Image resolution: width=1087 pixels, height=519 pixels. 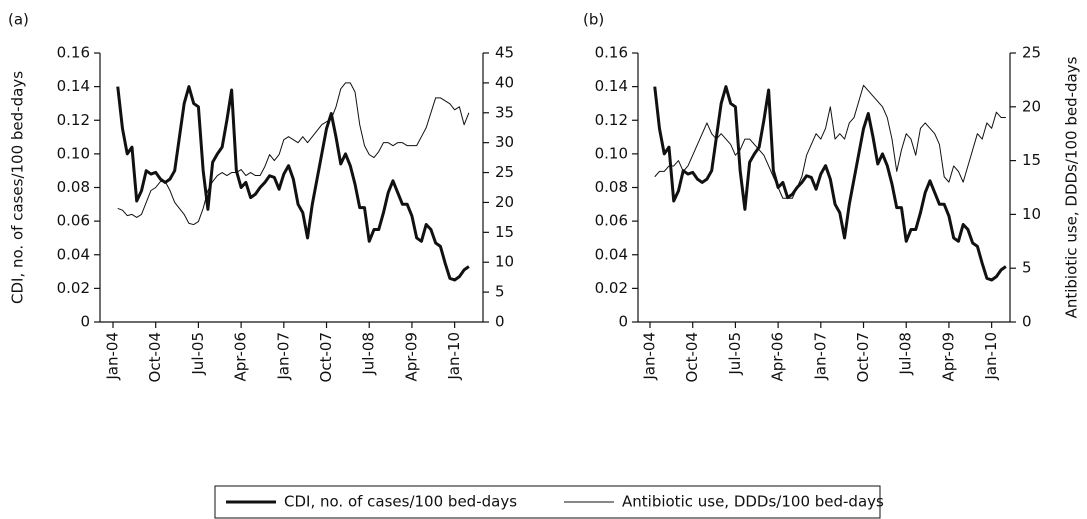 I want to click on y2-tick-label: 30, so click(x=504, y=142).